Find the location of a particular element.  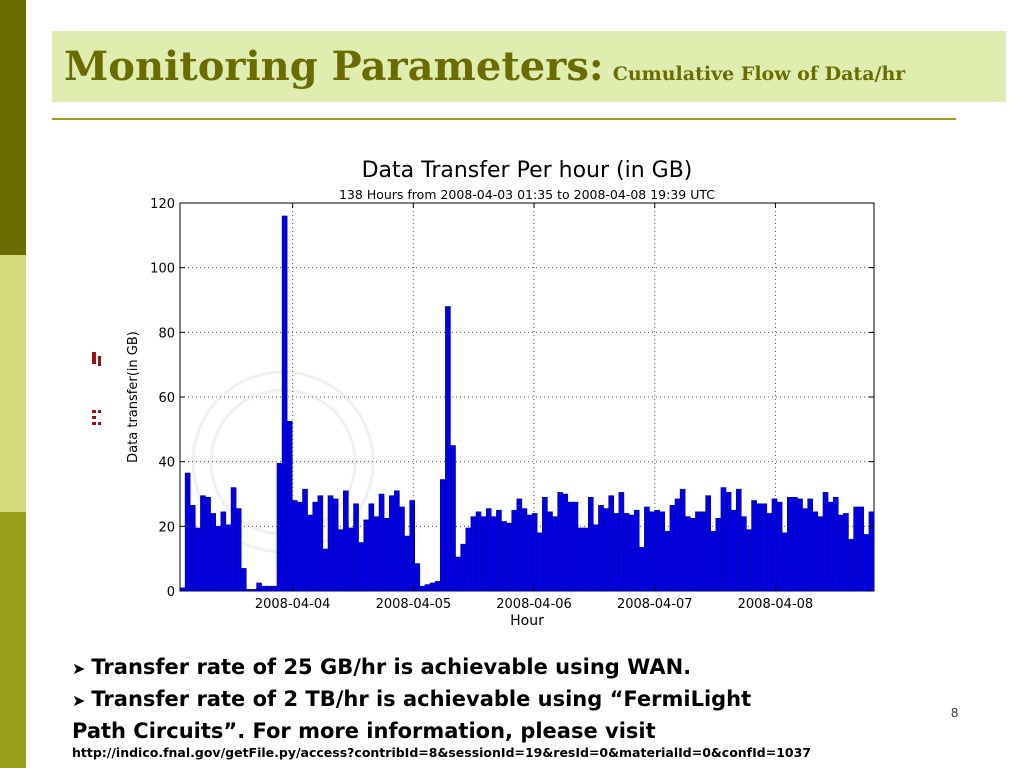

x-axis-label: Hour is located at coordinates (527, 621).